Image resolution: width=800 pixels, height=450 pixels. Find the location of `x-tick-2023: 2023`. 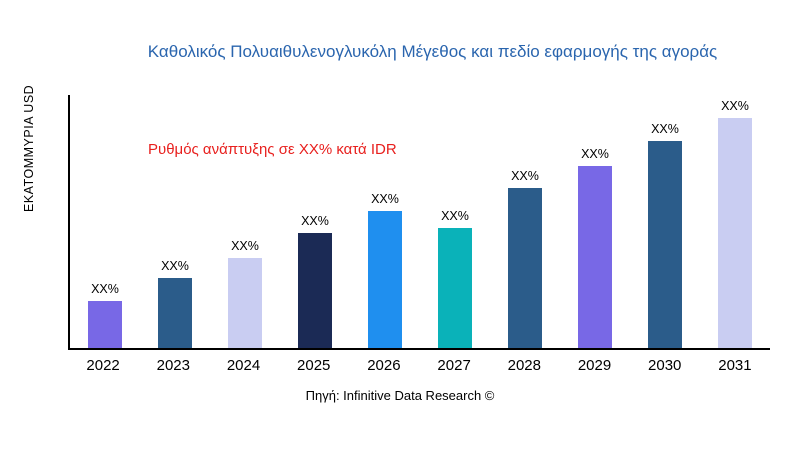

x-tick-2023: 2023 is located at coordinates (173, 365).